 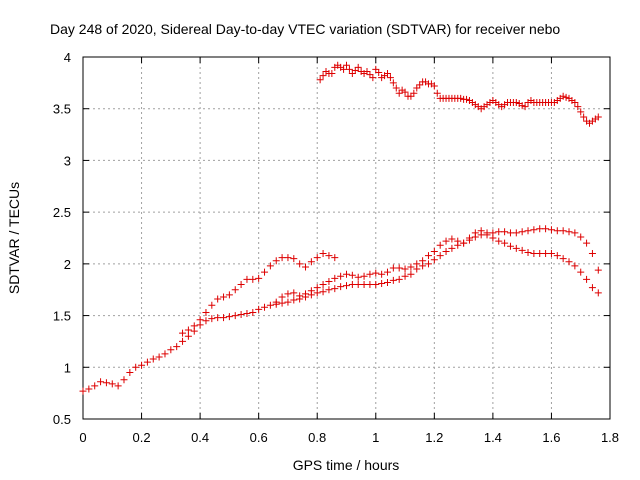 What do you see at coordinates (67, 264) in the screenshot?
I see `y-tick-label: 2` at bounding box center [67, 264].